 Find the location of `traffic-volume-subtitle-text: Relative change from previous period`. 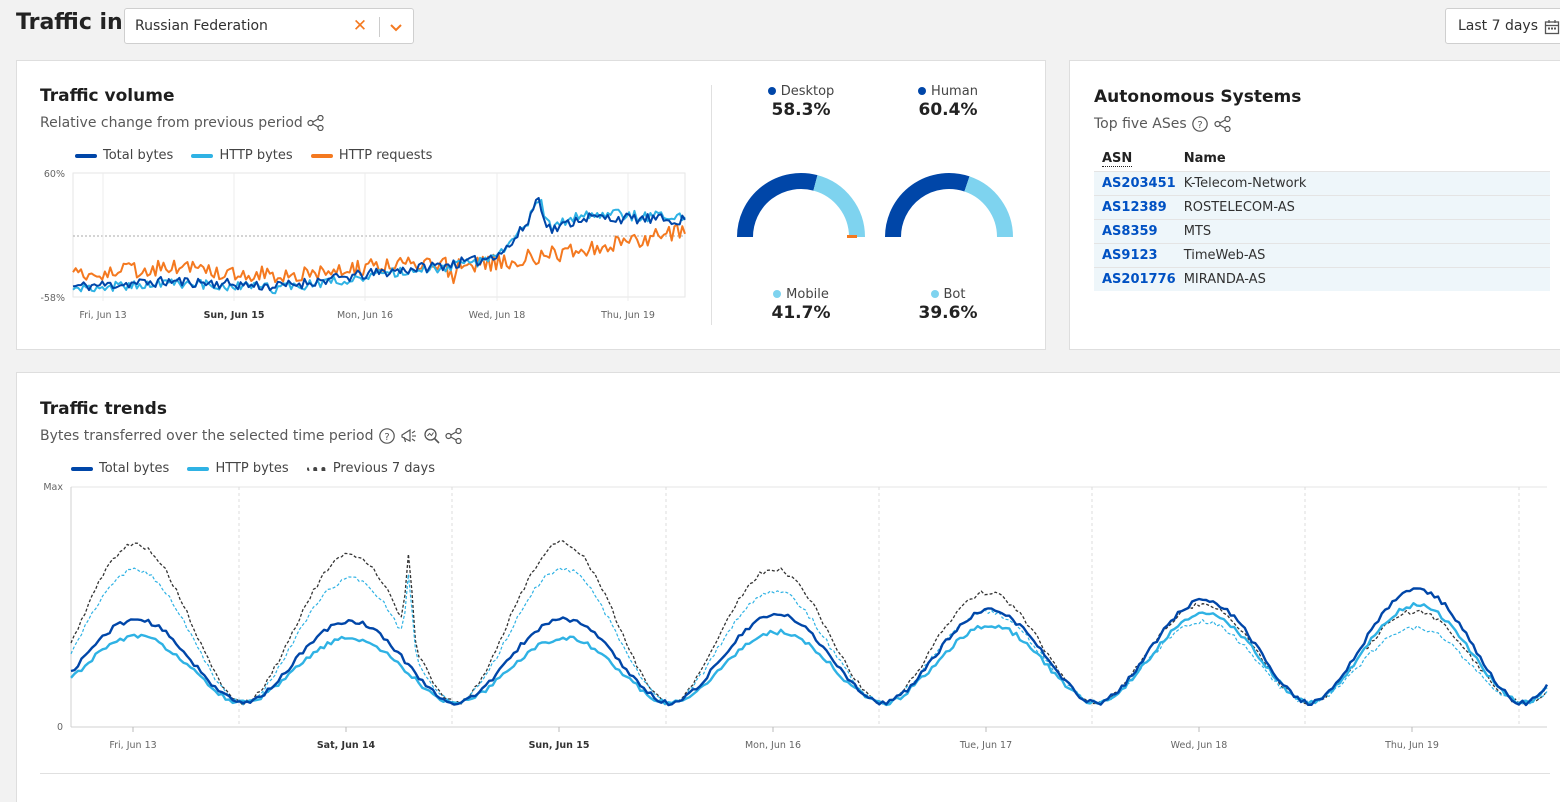

traffic-volume-subtitle-text: Relative change from previous period is located at coordinates (171, 123).